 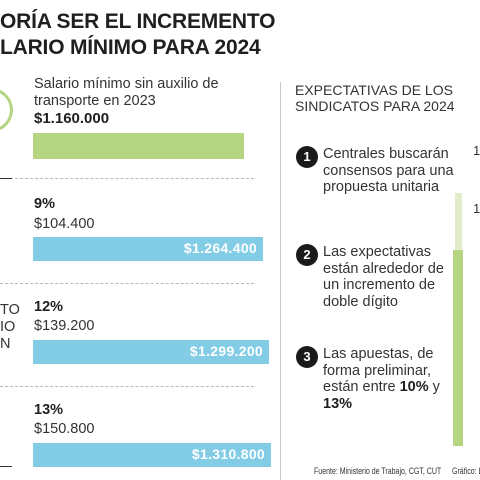 What do you see at coordinates (466, 471) in the screenshot?
I see `graphic-credit: Gráfico: L` at bounding box center [466, 471].